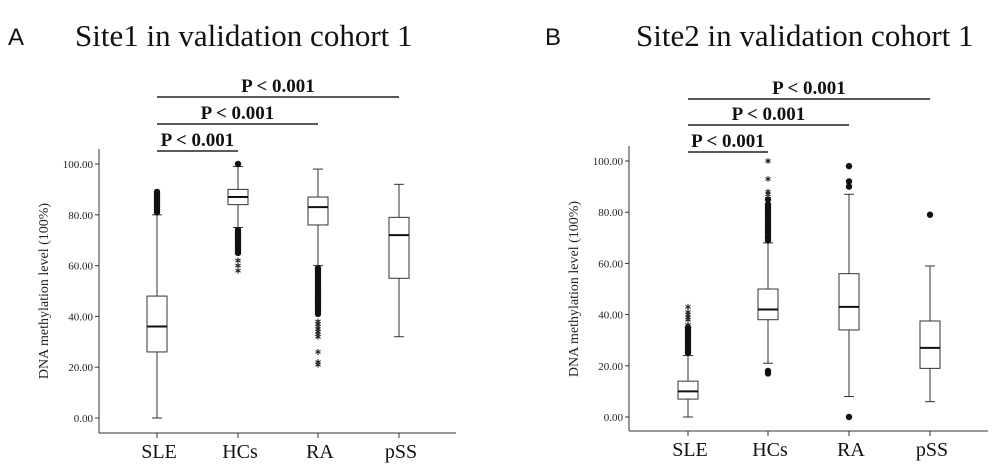 The width and height of the screenshot is (1000, 474). Describe the element at coordinates (16, 37) in the screenshot. I see `panel-label: A` at that location.